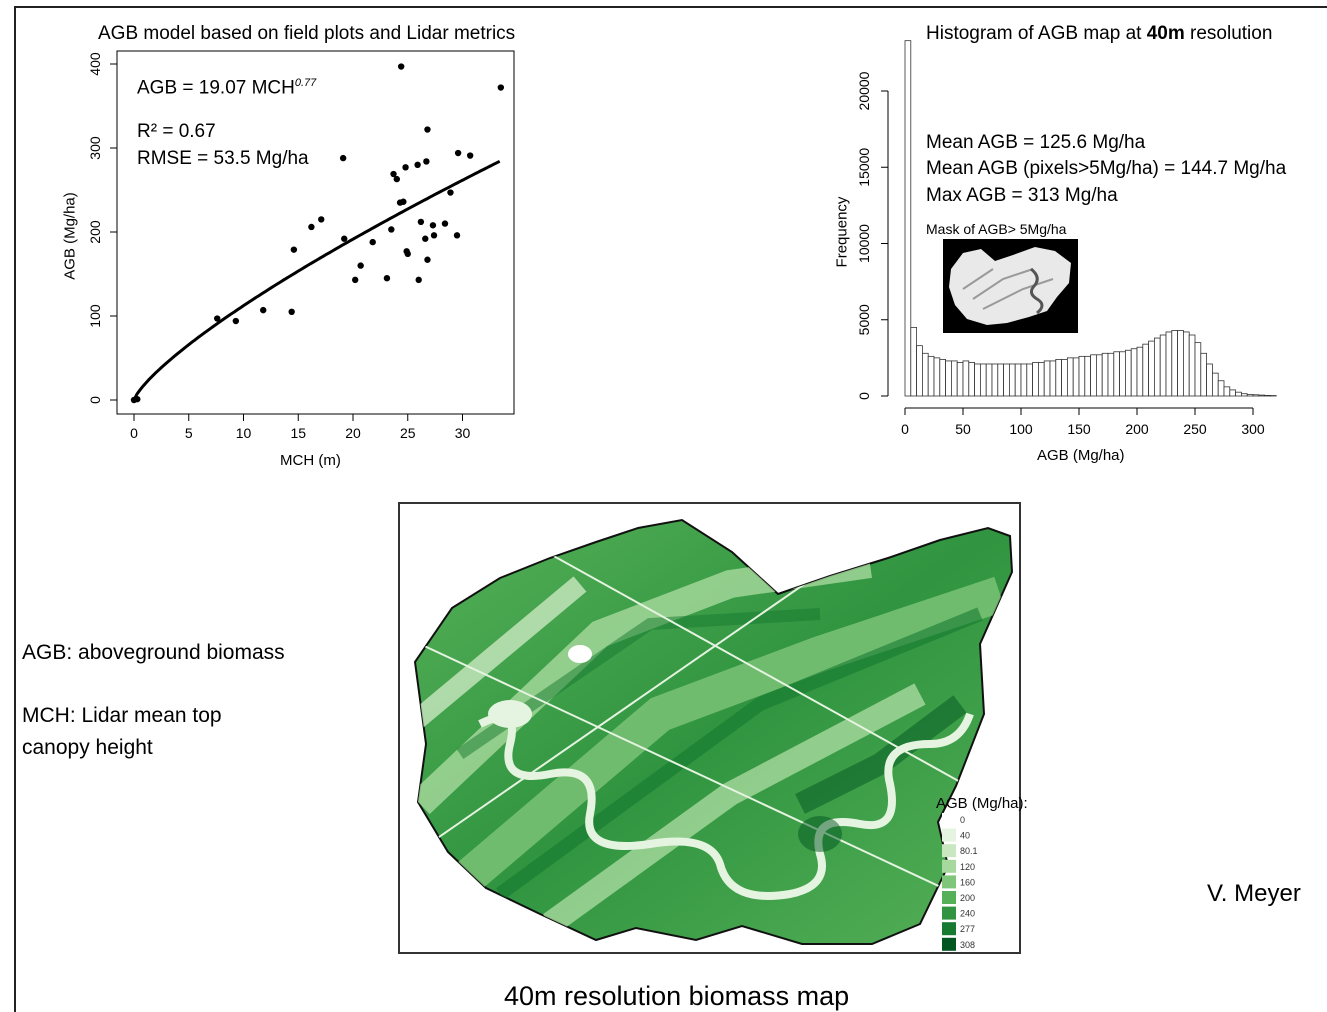 This screenshot has width=1327, height=1012. What do you see at coordinates (1253, 429) in the screenshot?
I see `hist-x-tick-label: 300` at bounding box center [1253, 429].